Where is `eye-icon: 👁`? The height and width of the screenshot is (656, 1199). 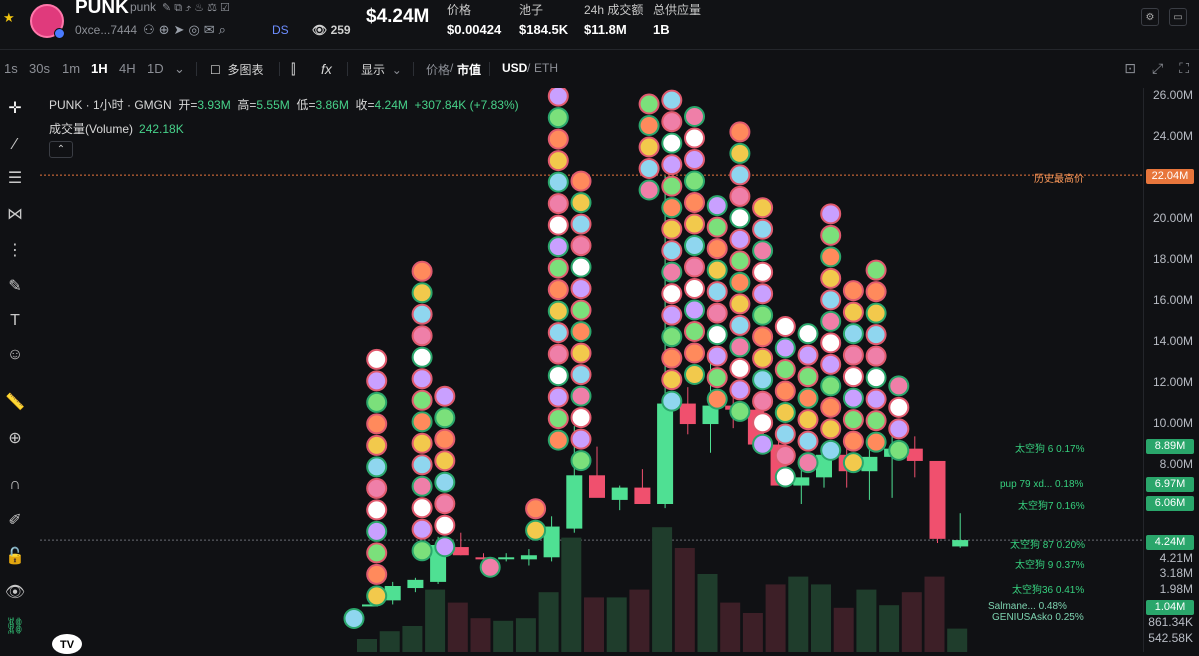 eye-icon: 👁 is located at coordinates (15, 592).